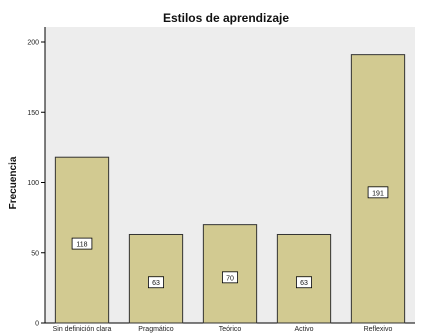  What do you see at coordinates (35, 253) in the screenshot?
I see `y-tick-label: 50` at bounding box center [35, 253].